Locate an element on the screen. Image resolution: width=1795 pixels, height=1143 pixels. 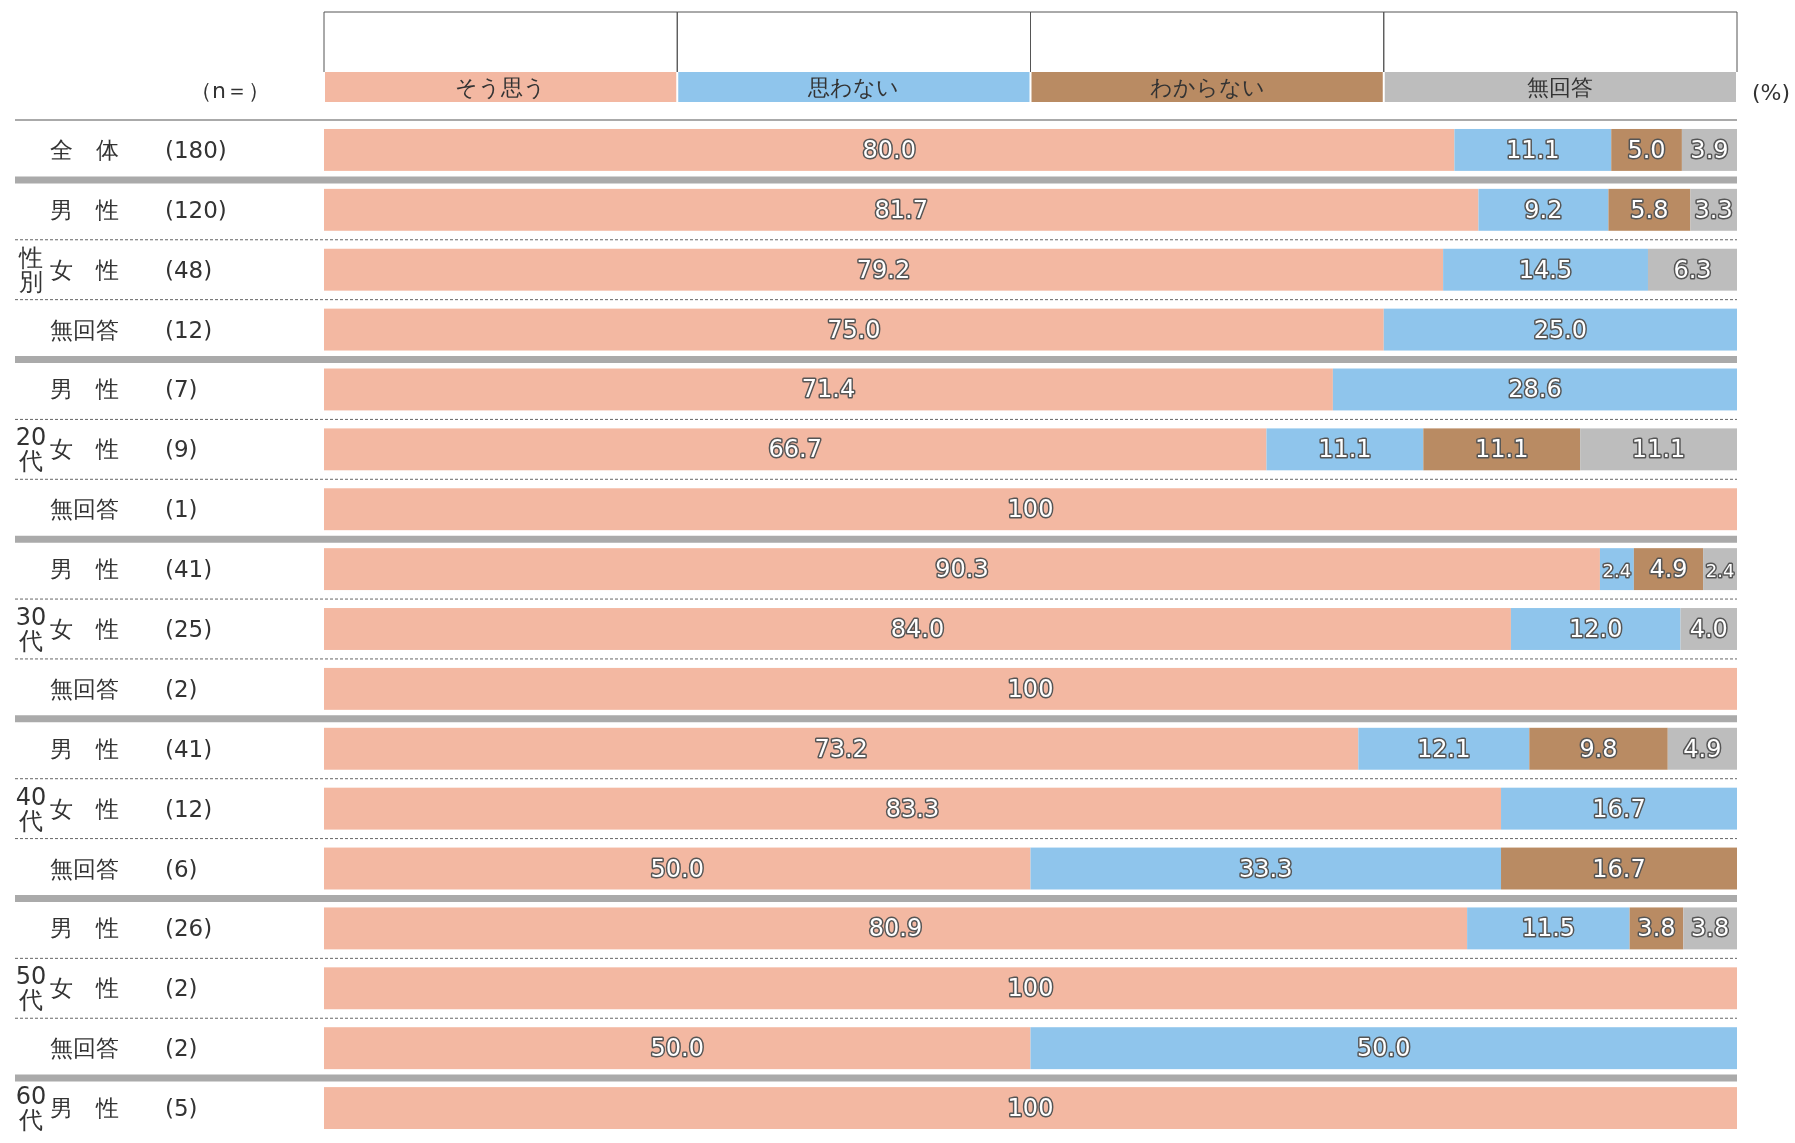
y-tick-label: 女 性 (12) is located at coordinates (131, 808).